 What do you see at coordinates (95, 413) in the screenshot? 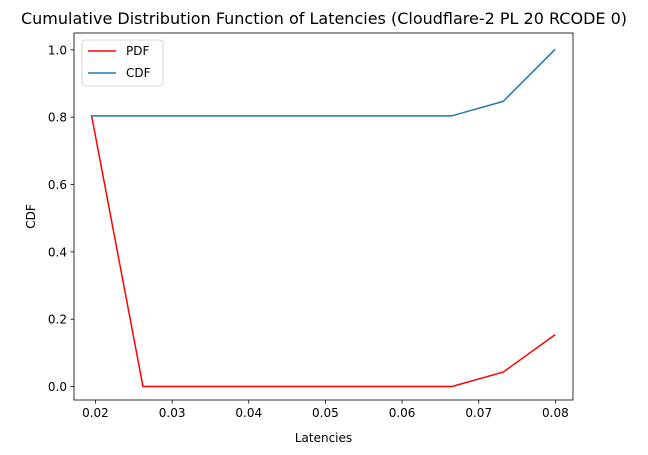
I see `x-tick-label: 0.02` at bounding box center [95, 413].